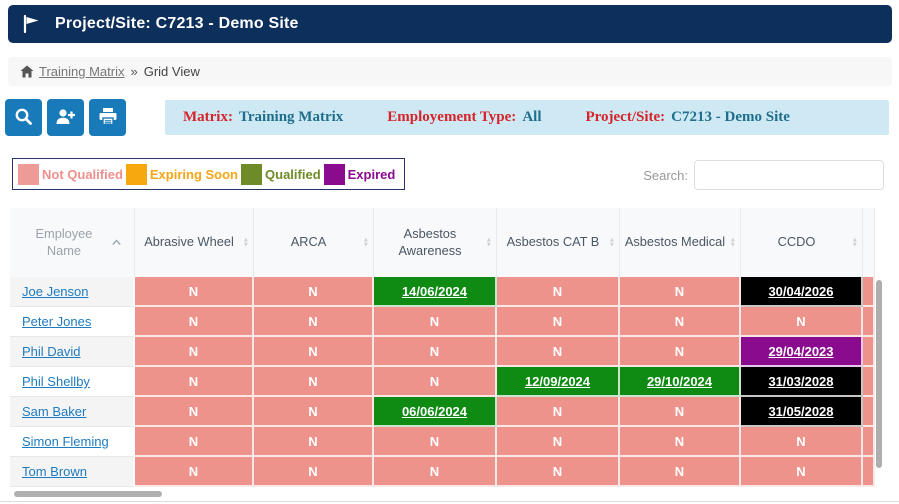  I want to click on cell-joe-jenson-arca: N, so click(314, 292).